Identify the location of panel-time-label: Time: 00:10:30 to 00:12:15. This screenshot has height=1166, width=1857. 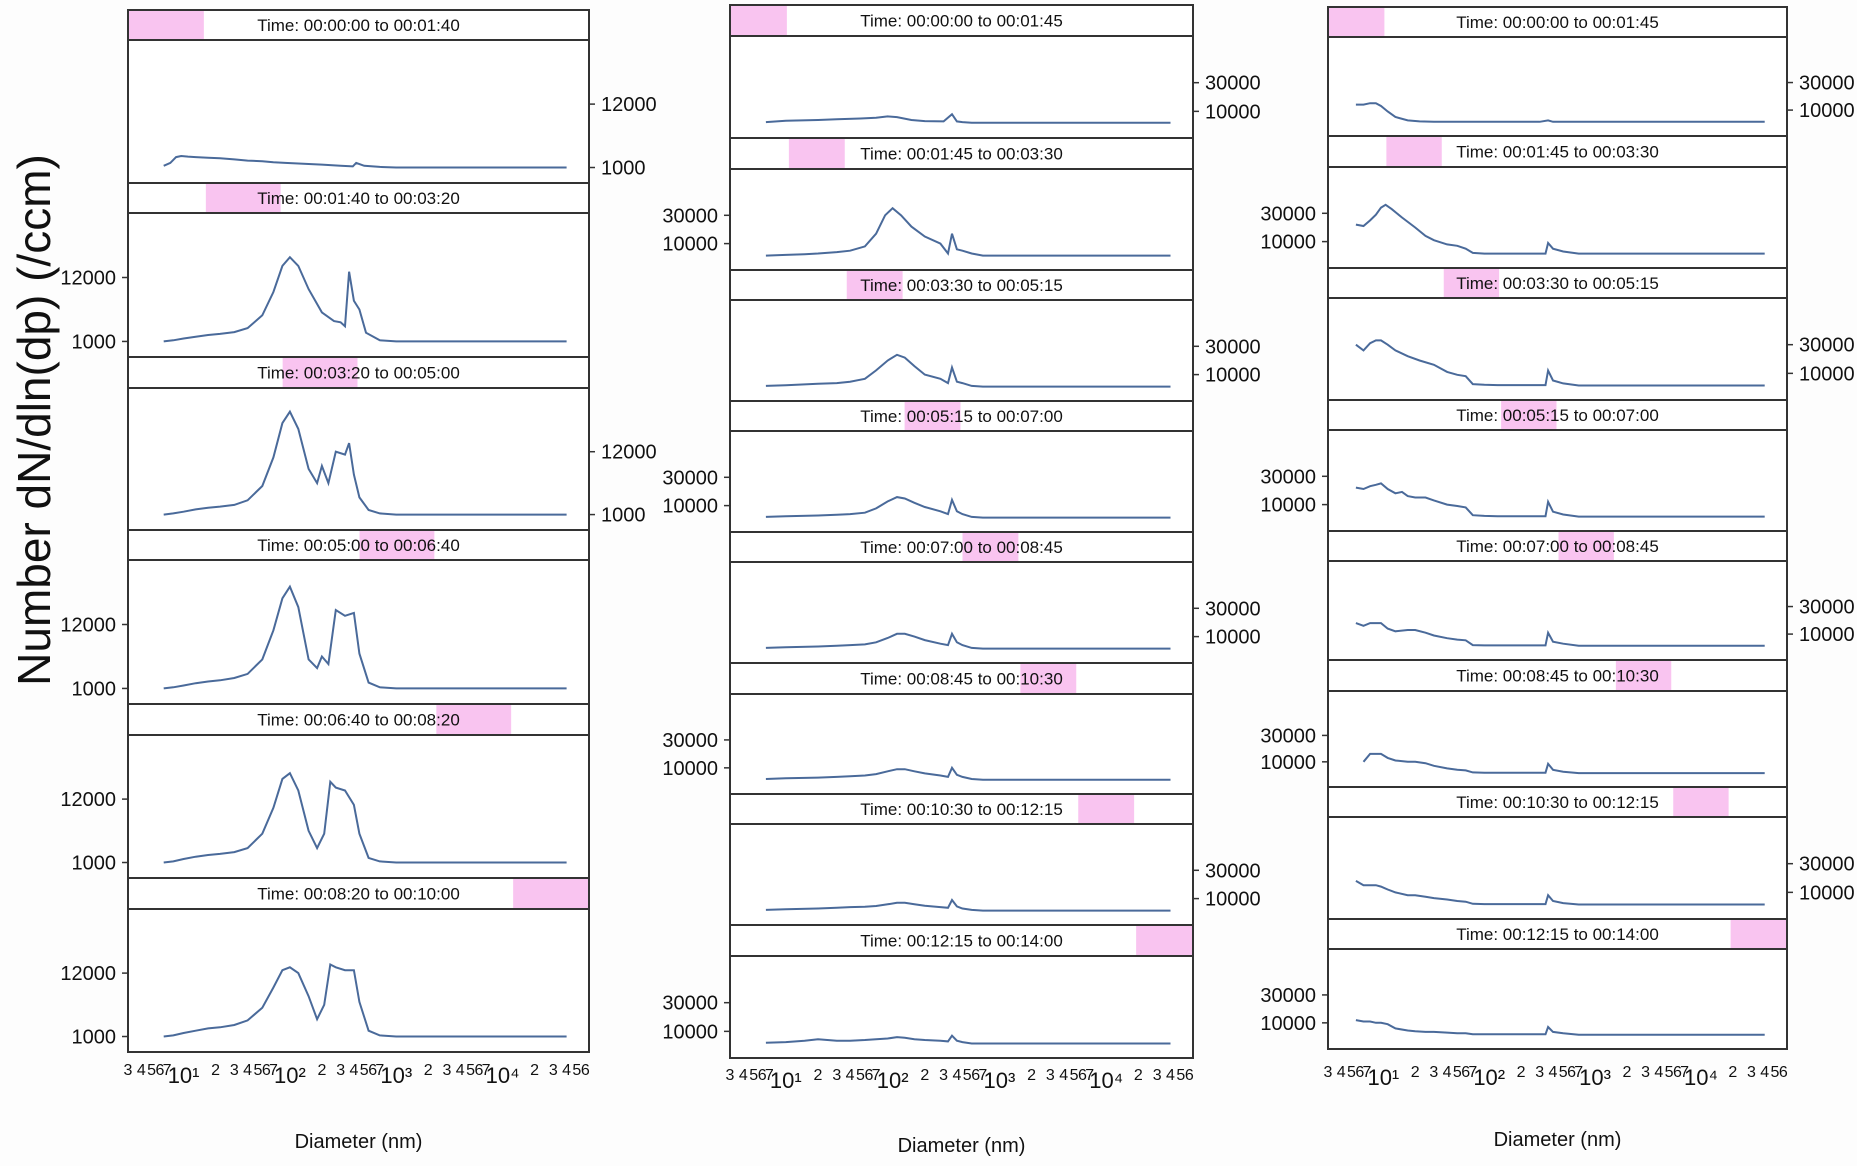
(961, 809).